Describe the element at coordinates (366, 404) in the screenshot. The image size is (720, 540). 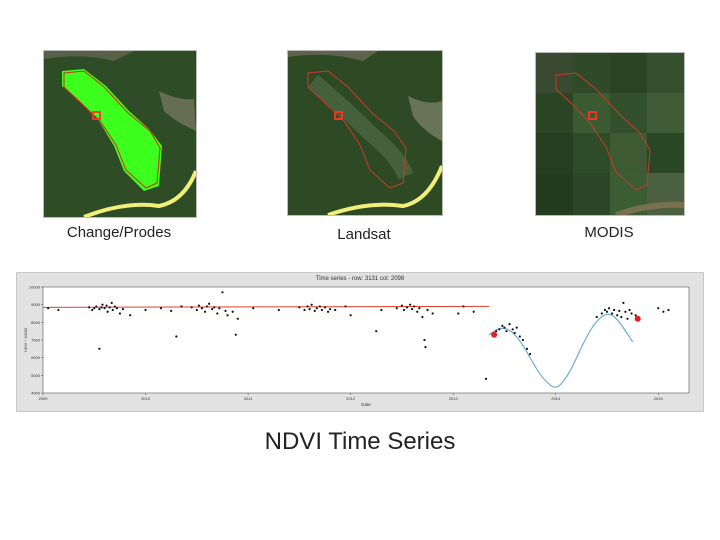
I see `x-axis-label: Date` at that location.